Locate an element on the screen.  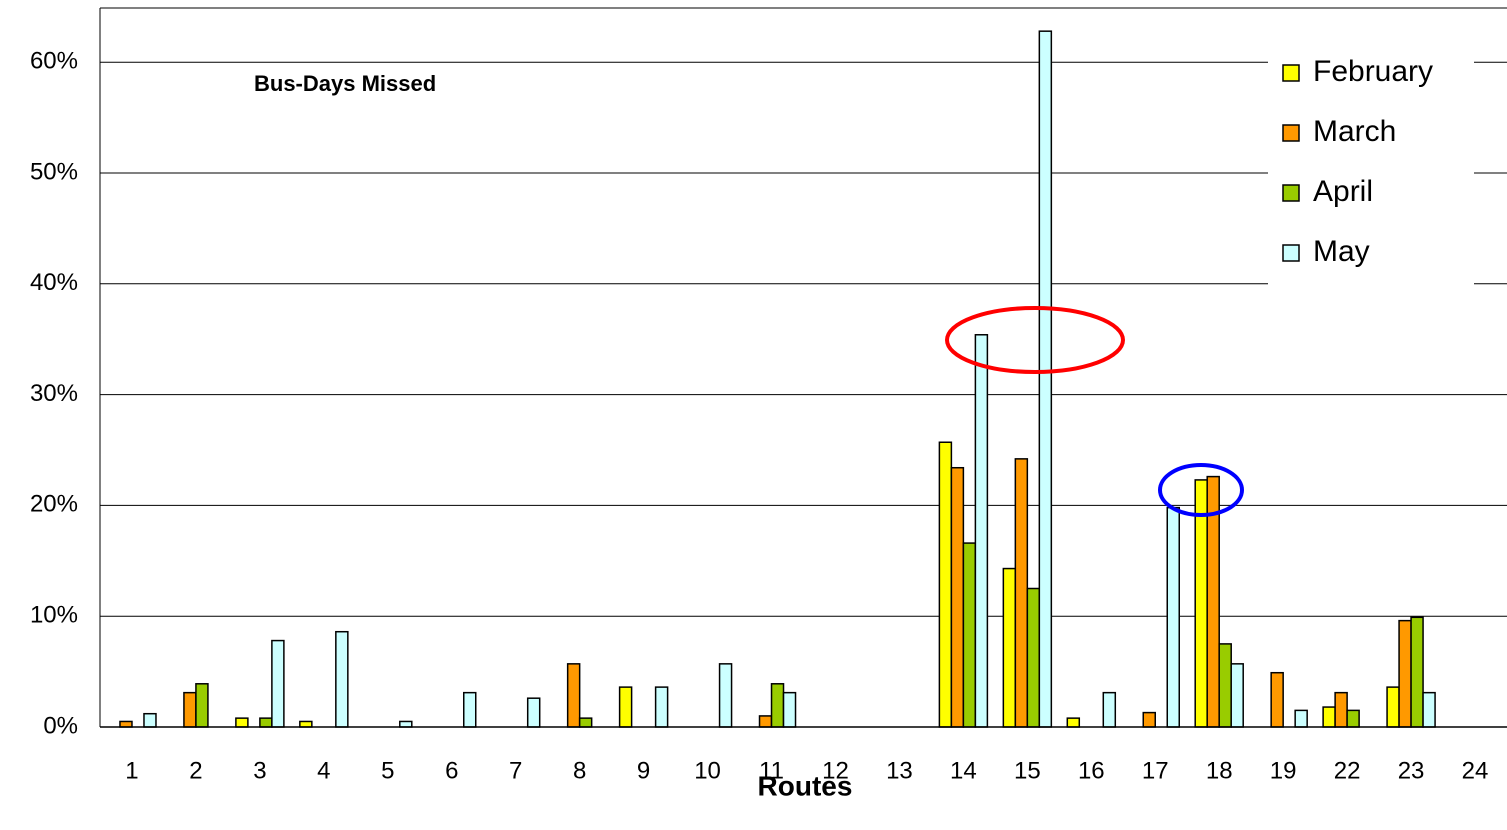
y-tick-label: 20% is located at coordinates (54, 504).